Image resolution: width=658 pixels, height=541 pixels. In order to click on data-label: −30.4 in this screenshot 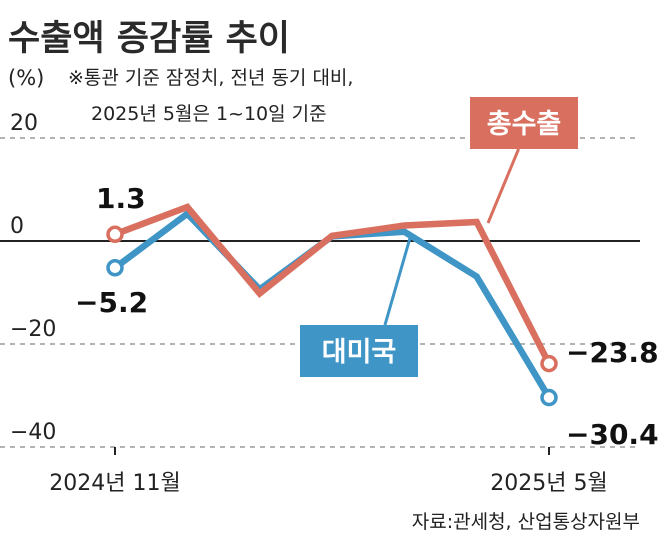, I will do `click(612, 434)`.